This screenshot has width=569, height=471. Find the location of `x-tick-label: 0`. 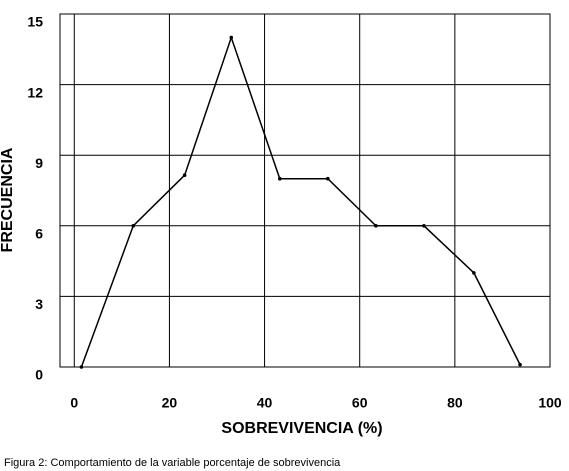

x-tick-label: 0 is located at coordinates (74, 403).